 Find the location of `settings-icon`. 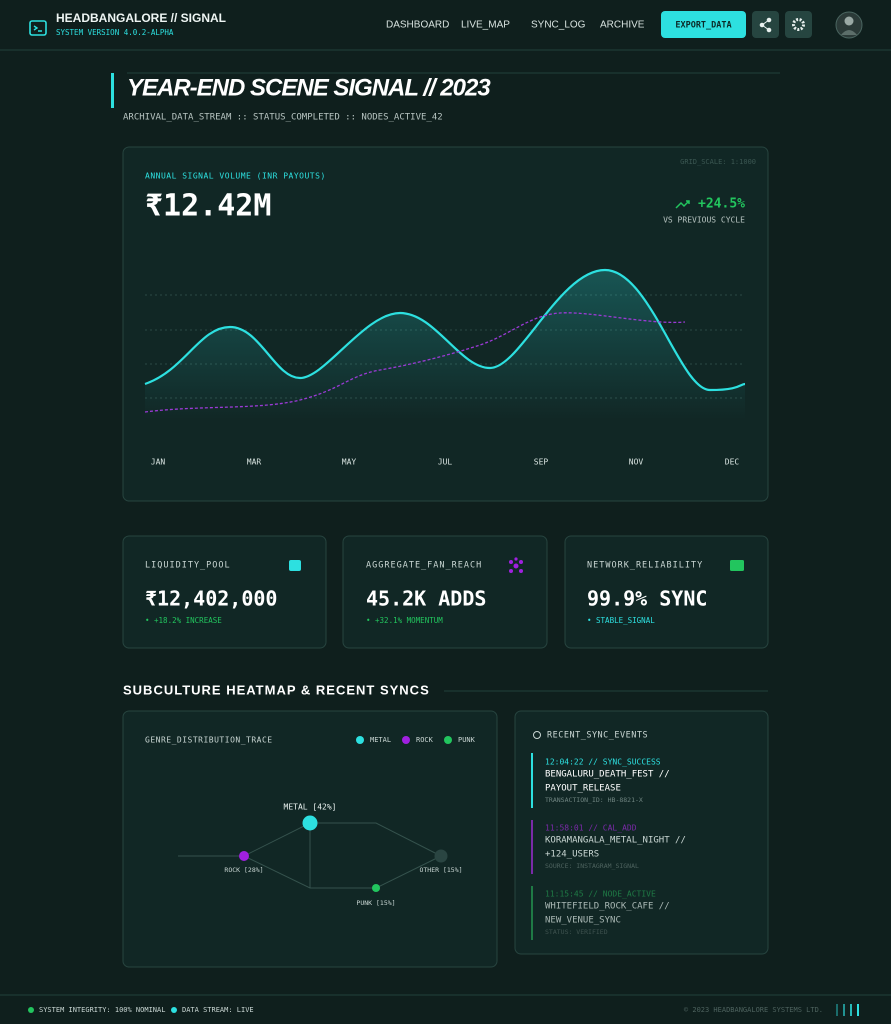

settings-icon is located at coordinates (798, 24).